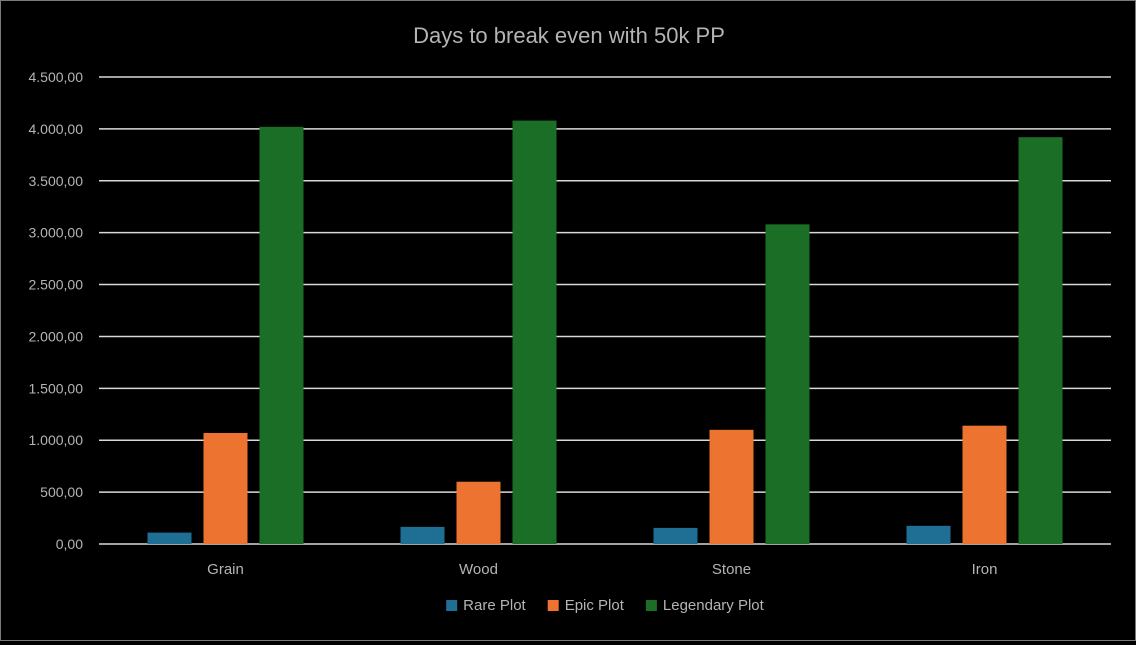 The height and width of the screenshot is (645, 1136). I want to click on bar-rare-plot-iron, so click(928, 534).